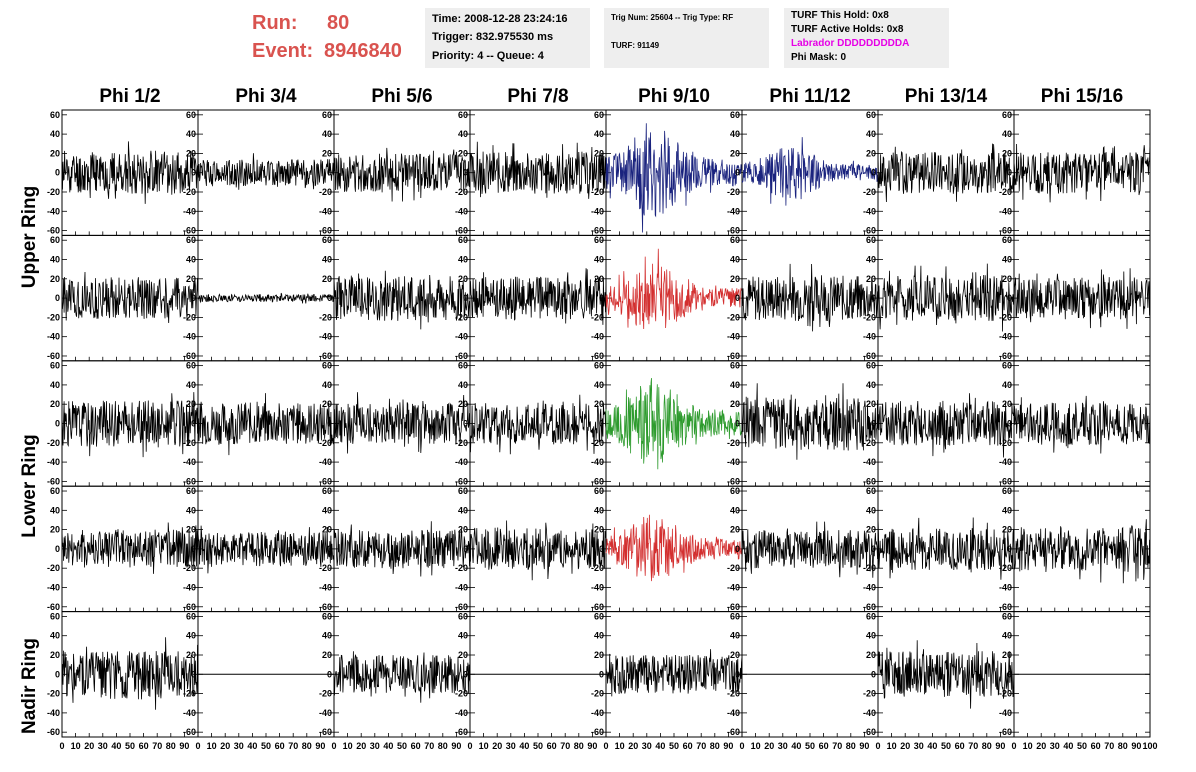 This screenshot has height=772, width=1196. What do you see at coordinates (946, 96) in the screenshot?
I see `phi-title-7: Phi 13/14` at bounding box center [946, 96].